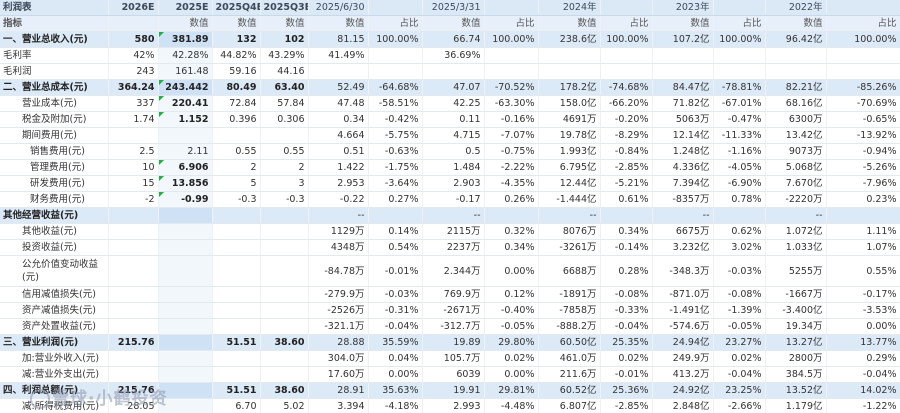  What do you see at coordinates (185, 167) in the screenshot?
I see `row-cell: 6.906` at bounding box center [185, 167].